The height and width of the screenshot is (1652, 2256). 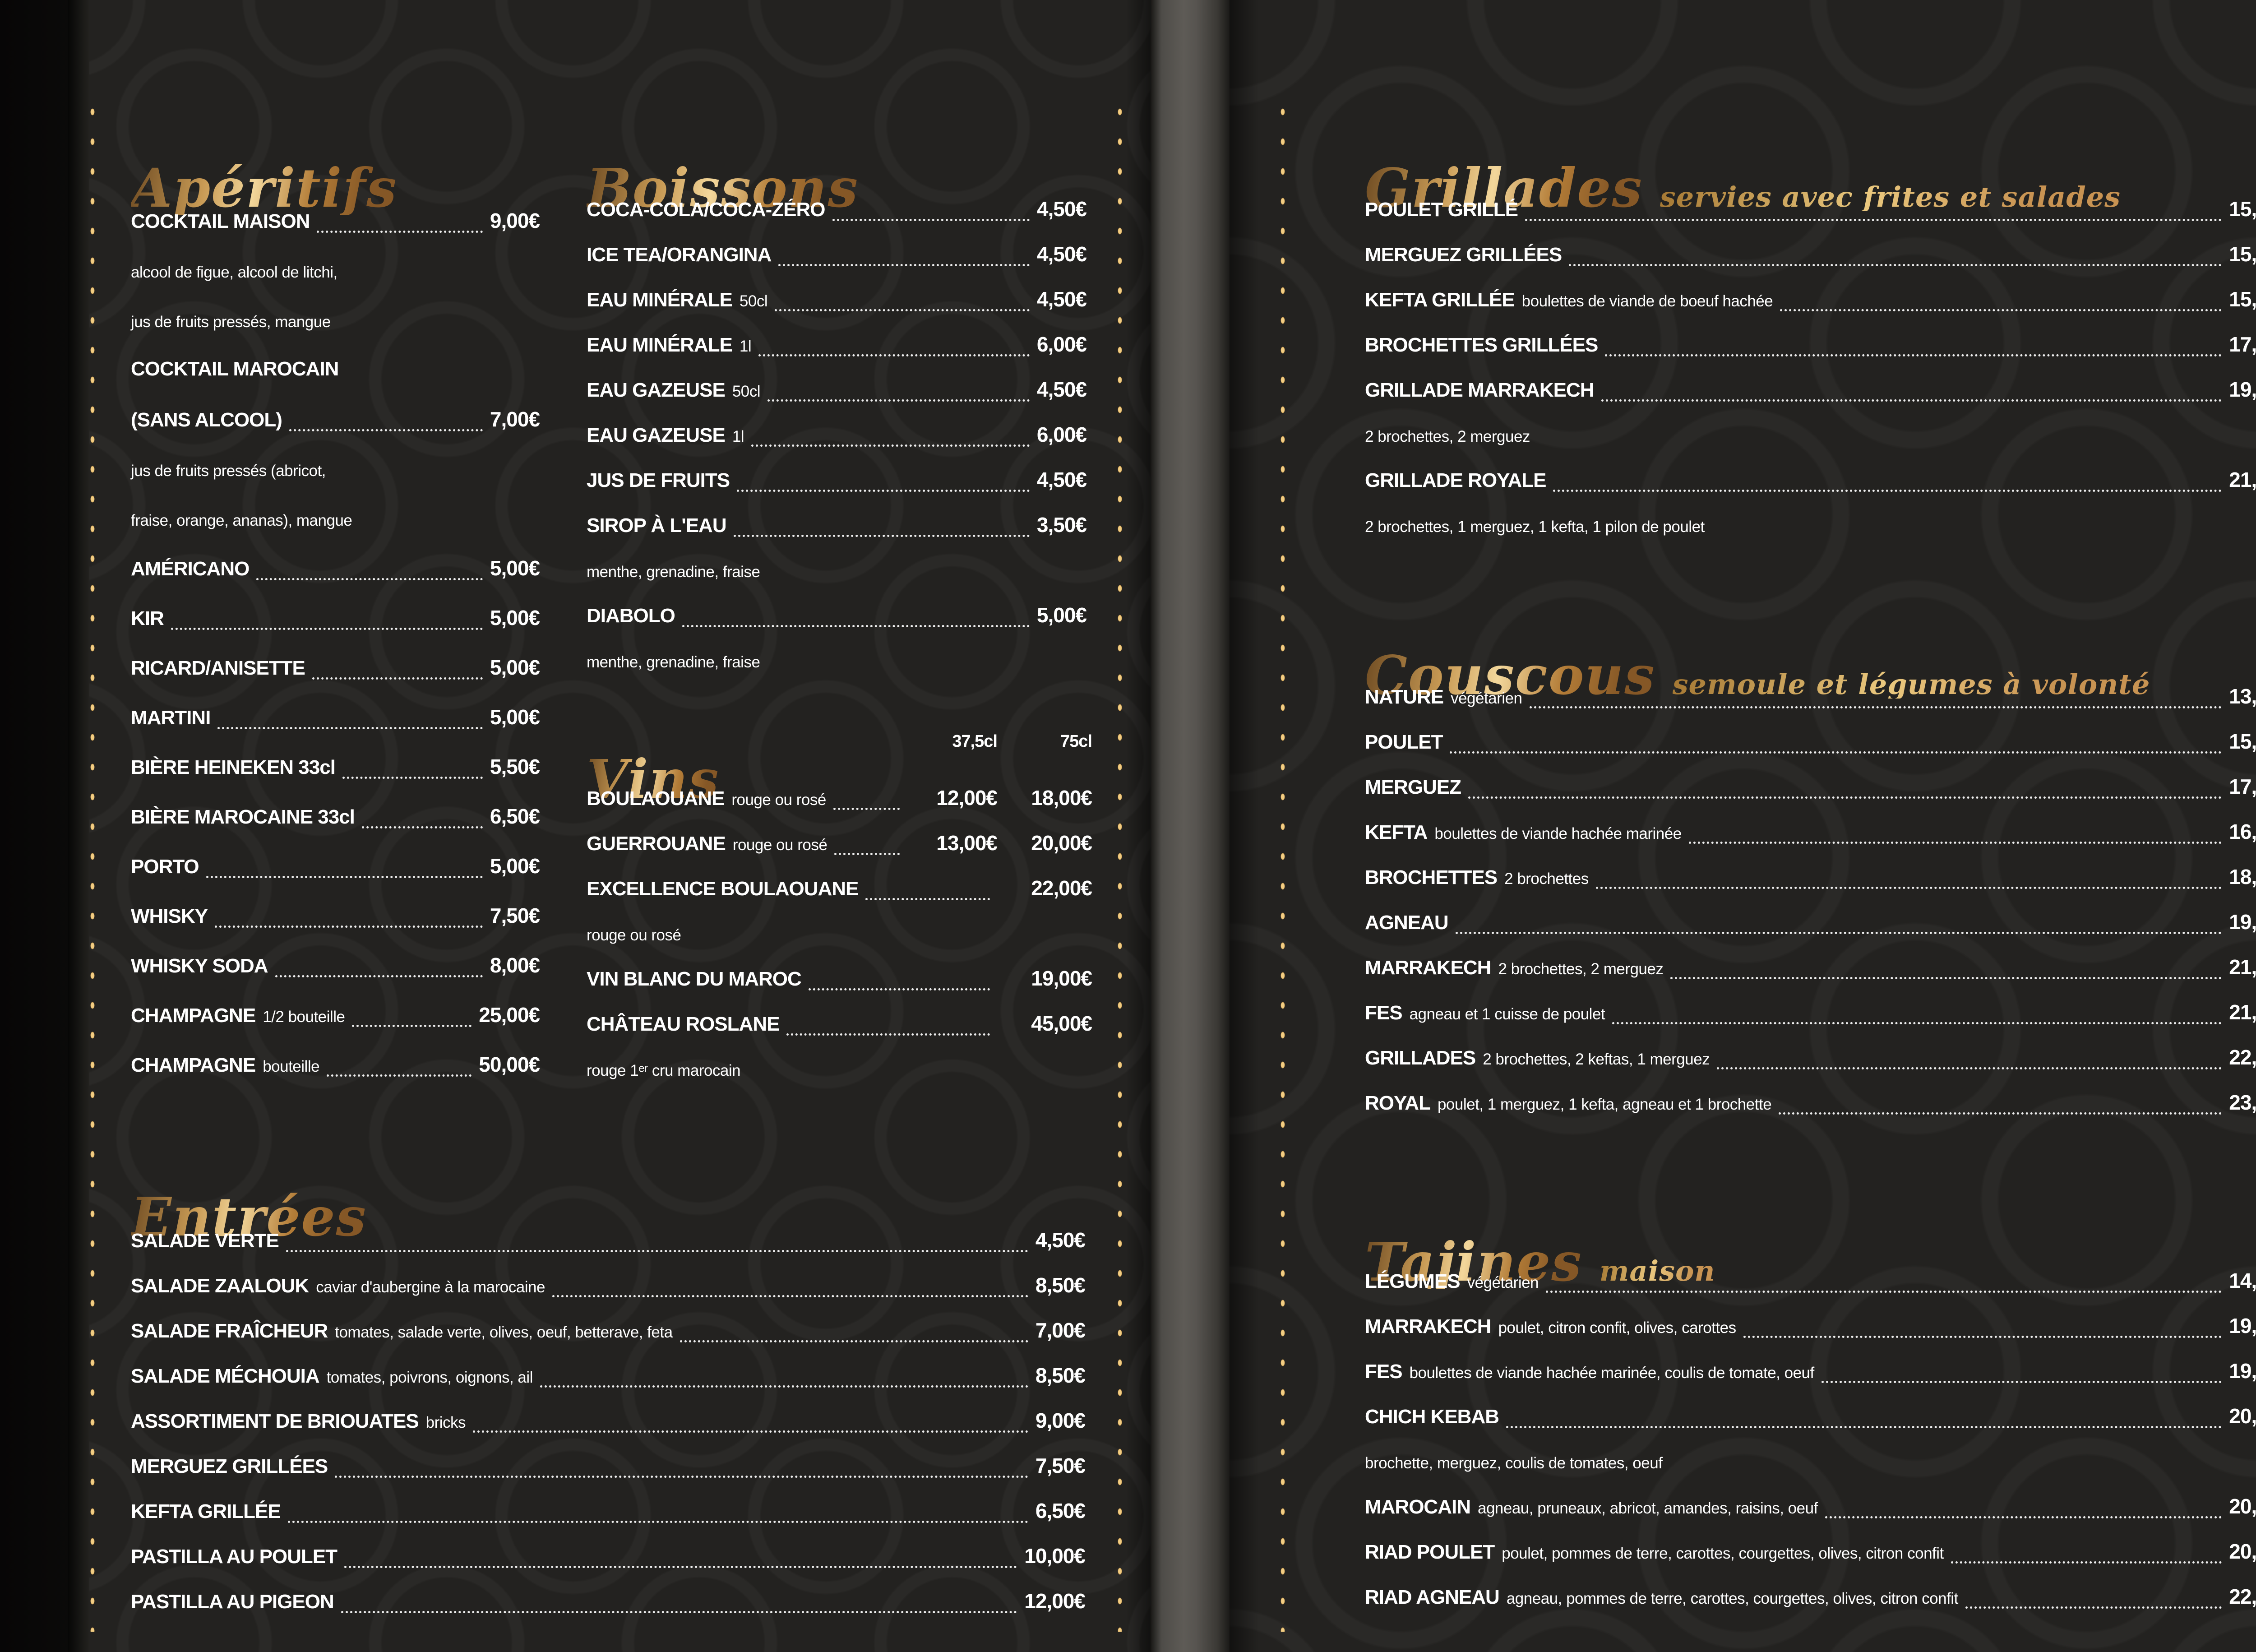 What do you see at coordinates (999, 741) in the screenshot?
I see `wine-size-column-headers: 37,5cl 75cl` at bounding box center [999, 741].